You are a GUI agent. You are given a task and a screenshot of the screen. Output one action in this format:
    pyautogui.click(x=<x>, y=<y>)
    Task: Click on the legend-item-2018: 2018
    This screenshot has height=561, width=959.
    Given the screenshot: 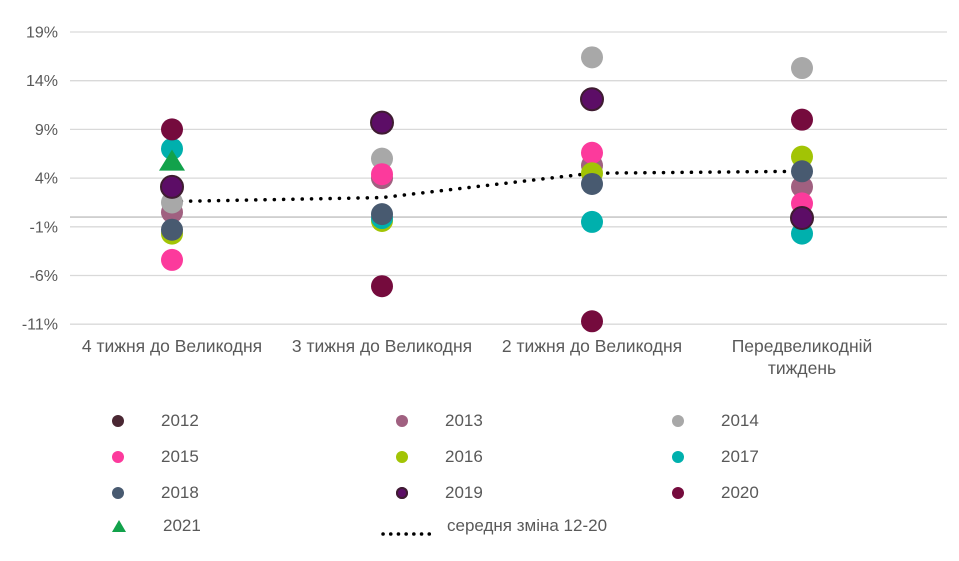 What is the action you would take?
    pyautogui.click(x=155, y=493)
    